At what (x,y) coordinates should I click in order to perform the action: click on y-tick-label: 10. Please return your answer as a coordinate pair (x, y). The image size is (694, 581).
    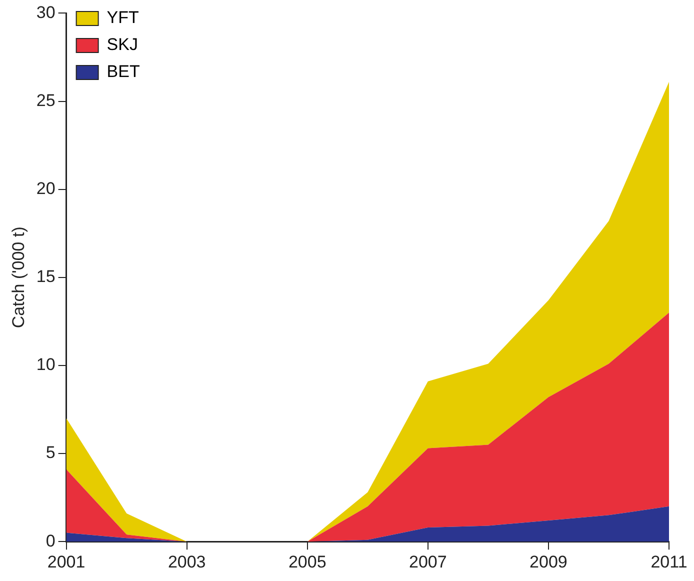
    Looking at the image, I should click on (46, 364).